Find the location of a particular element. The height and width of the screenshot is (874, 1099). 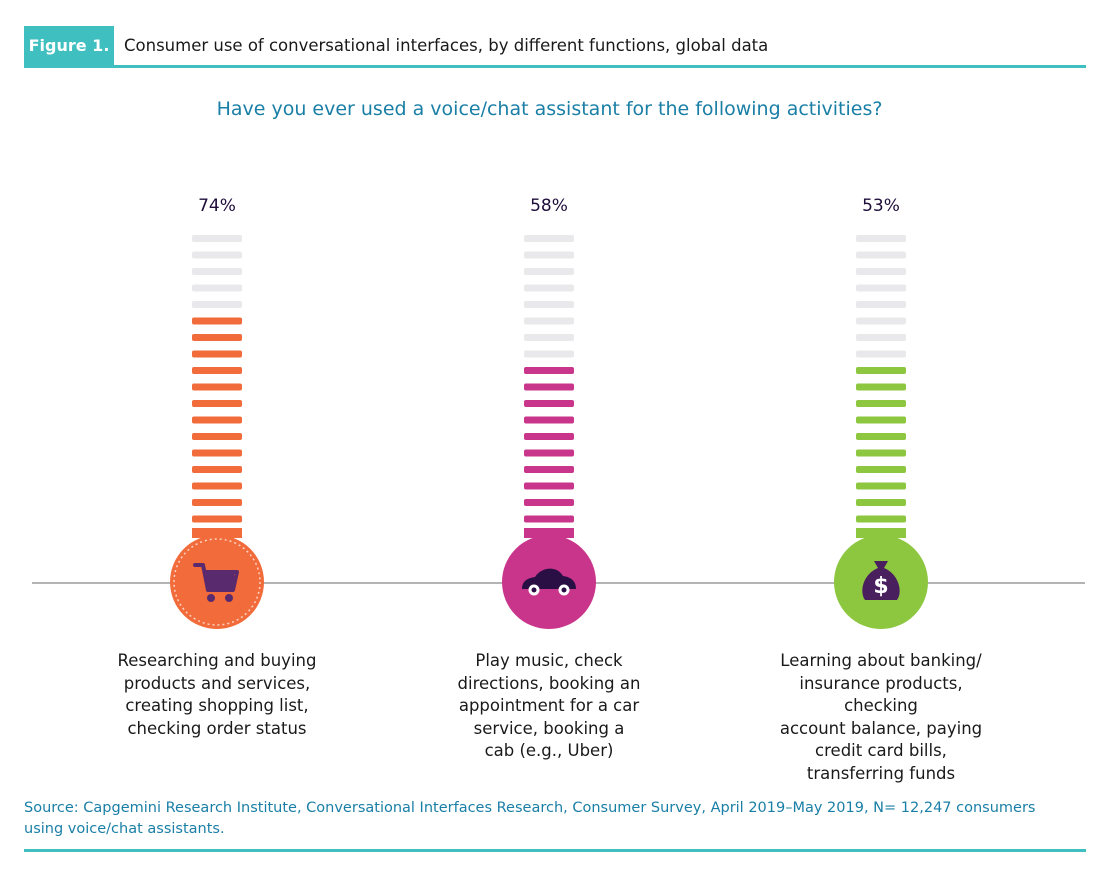

caption-line: cab (e.g., Uber) is located at coordinates (549, 750).